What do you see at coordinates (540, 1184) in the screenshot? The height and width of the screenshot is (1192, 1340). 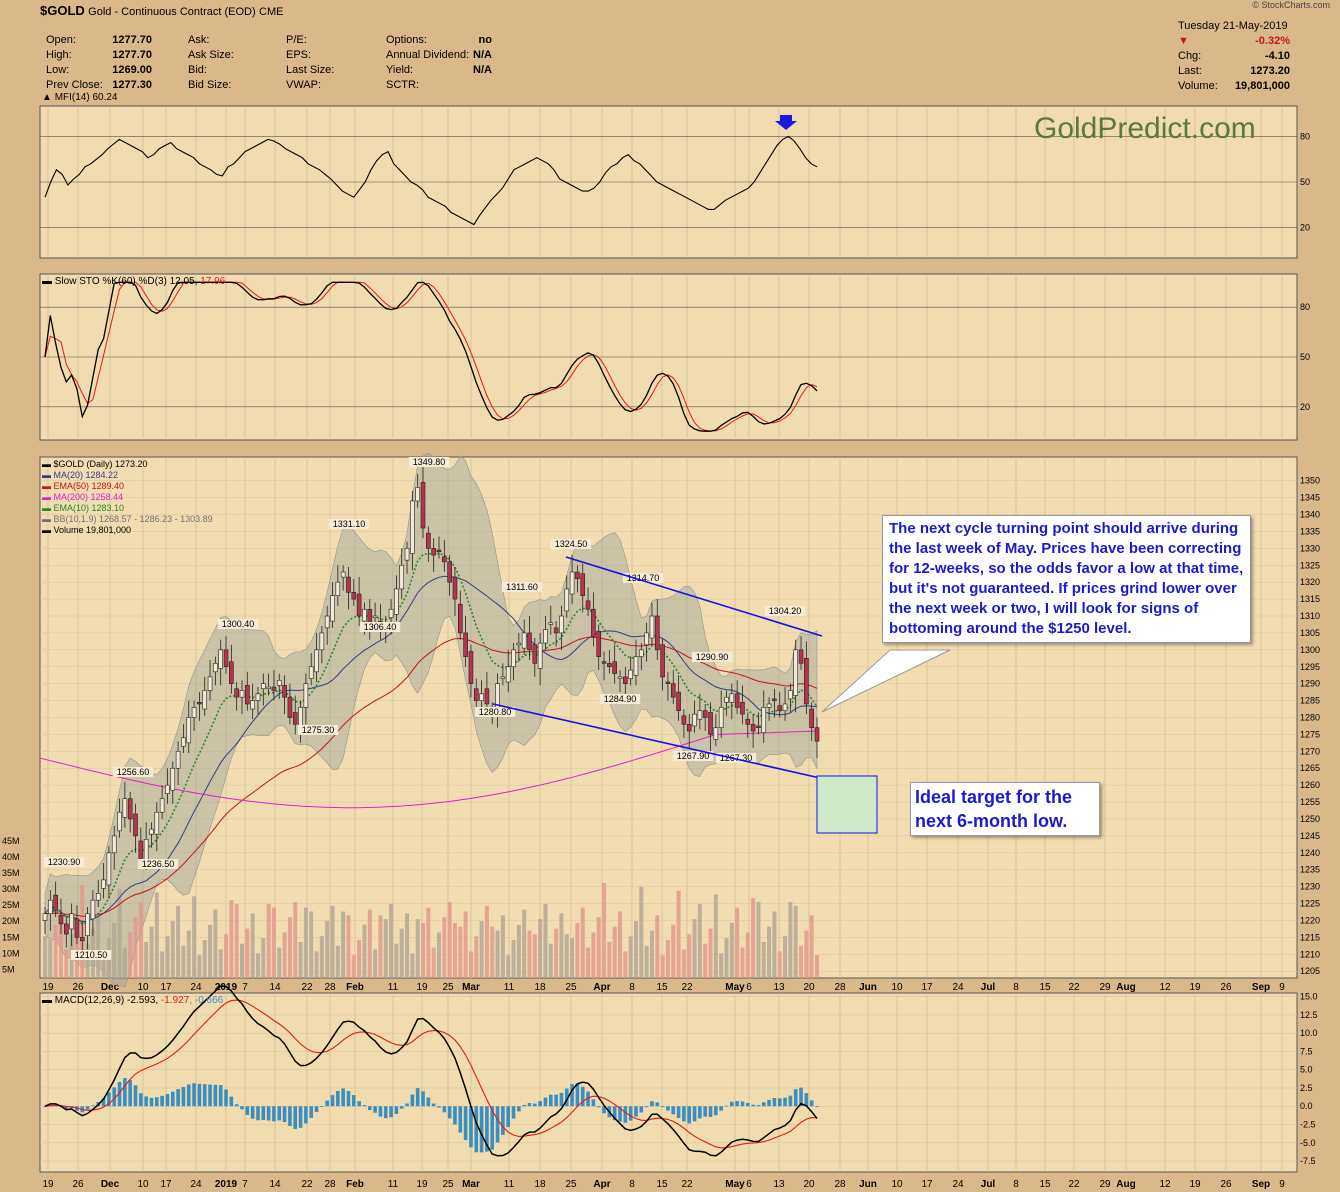 I see `x-tick-bottom-17: 18` at bounding box center [540, 1184].